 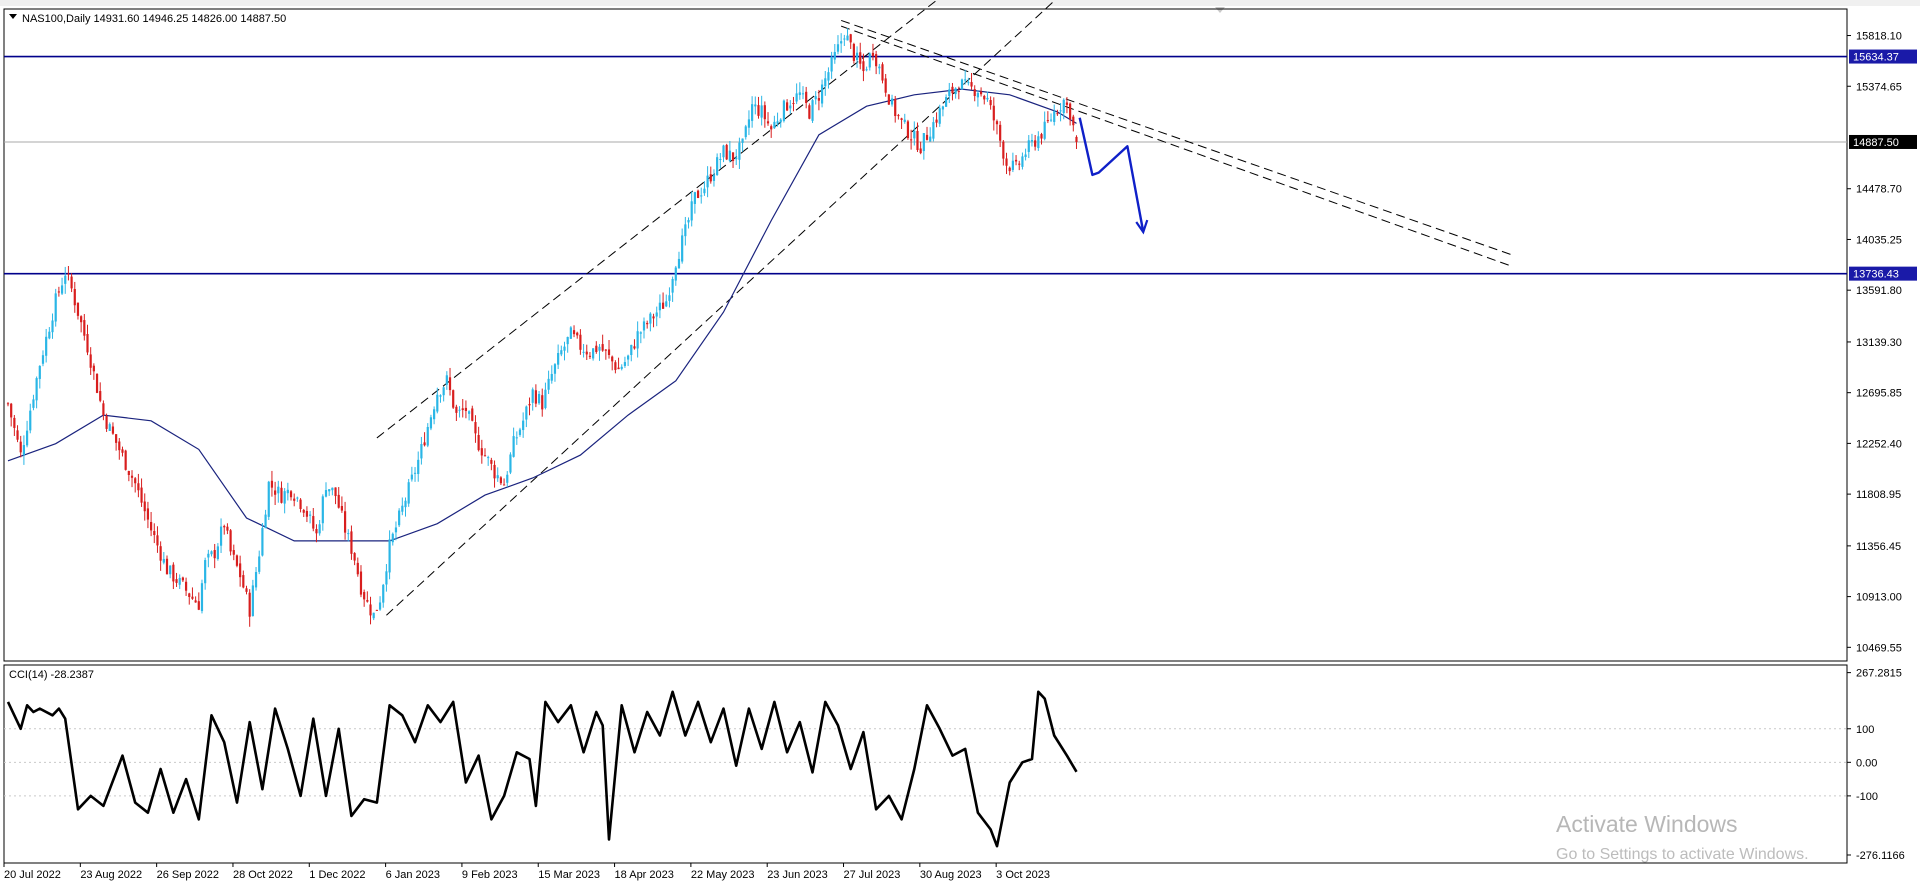 I want to click on time-tick-label: 9 Feb 2023, so click(x=490, y=875).